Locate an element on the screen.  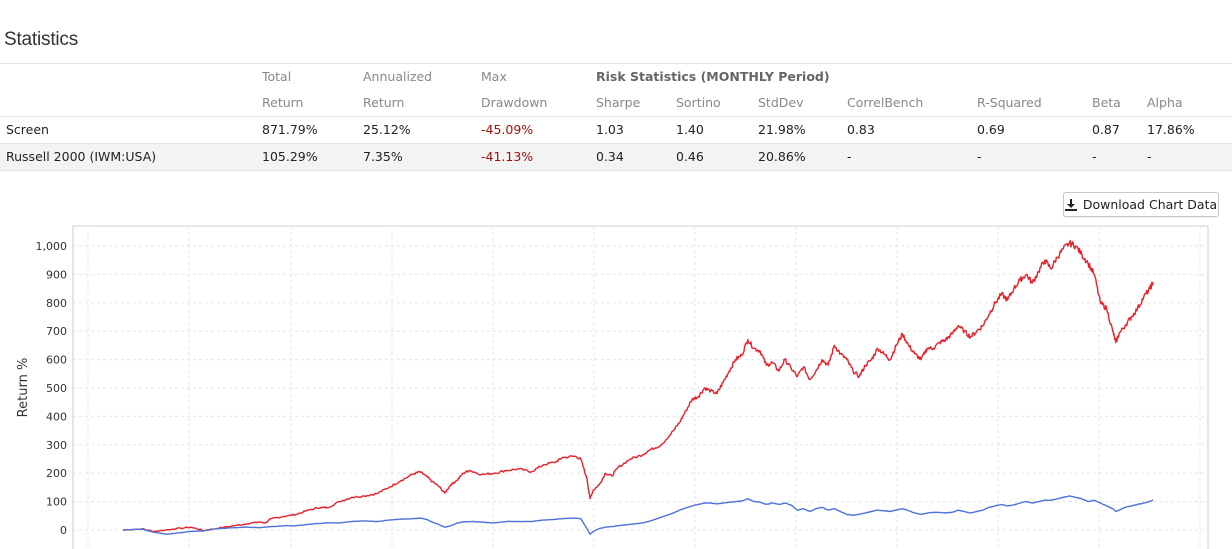
y-tick-label: 300 is located at coordinates (56, 445).